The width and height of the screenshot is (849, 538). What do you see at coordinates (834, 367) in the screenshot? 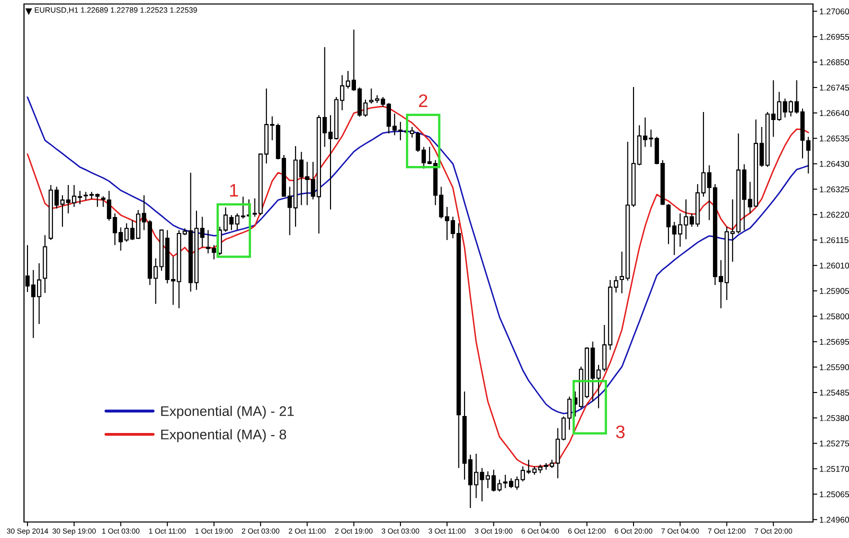
I see `y-tick-label: 1.25590` at bounding box center [834, 367].